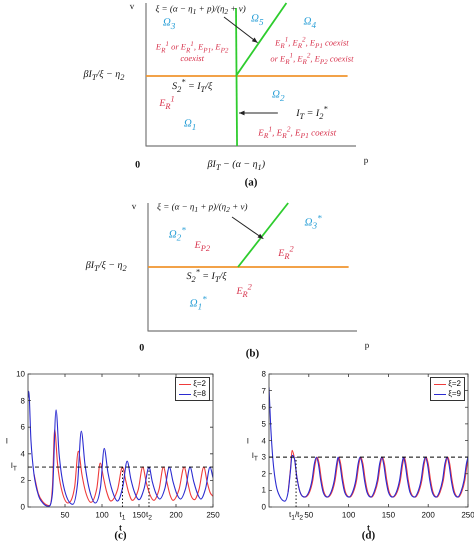 This screenshot has width=474, height=543. Describe the element at coordinates (310, 23) in the screenshot. I see `text: Ω$_{4}$` at that location.